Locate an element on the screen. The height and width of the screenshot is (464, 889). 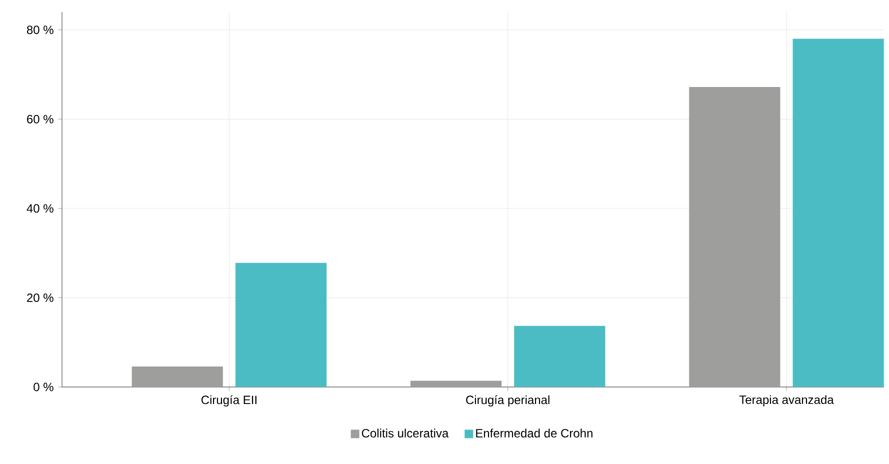
y-tick-label: 20 % is located at coordinates (40, 297).